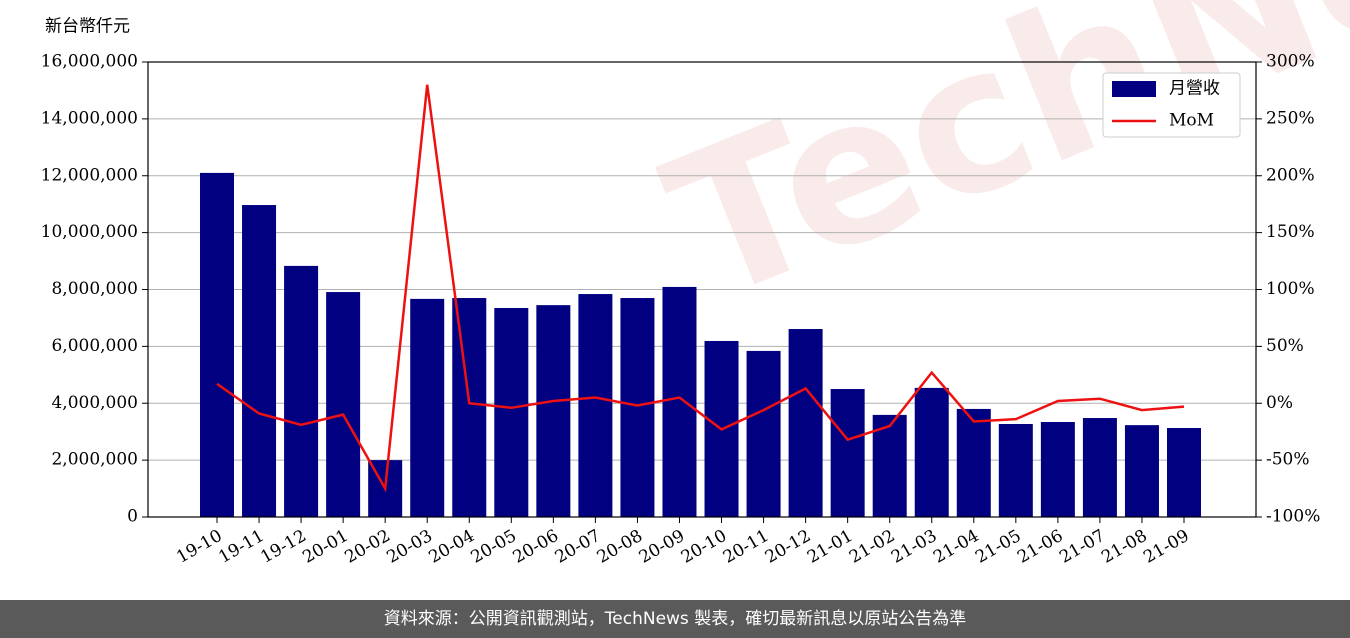 The height and width of the screenshot is (638, 1350). What do you see at coordinates (1290, 62) in the screenshot?
I see `y2-tick-label: 300%` at bounding box center [1290, 62].